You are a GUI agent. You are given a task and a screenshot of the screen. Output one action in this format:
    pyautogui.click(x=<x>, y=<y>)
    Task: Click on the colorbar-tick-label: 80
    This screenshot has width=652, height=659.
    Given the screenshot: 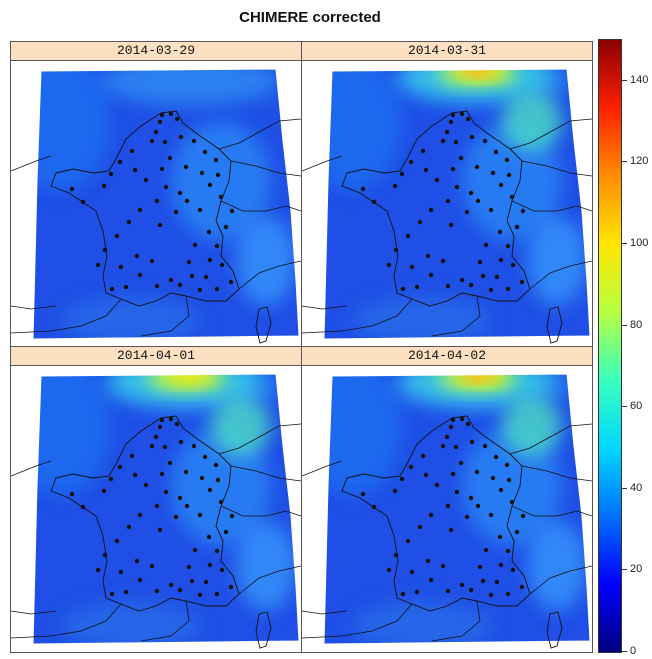 What is the action you would take?
    pyautogui.click(x=636, y=324)
    